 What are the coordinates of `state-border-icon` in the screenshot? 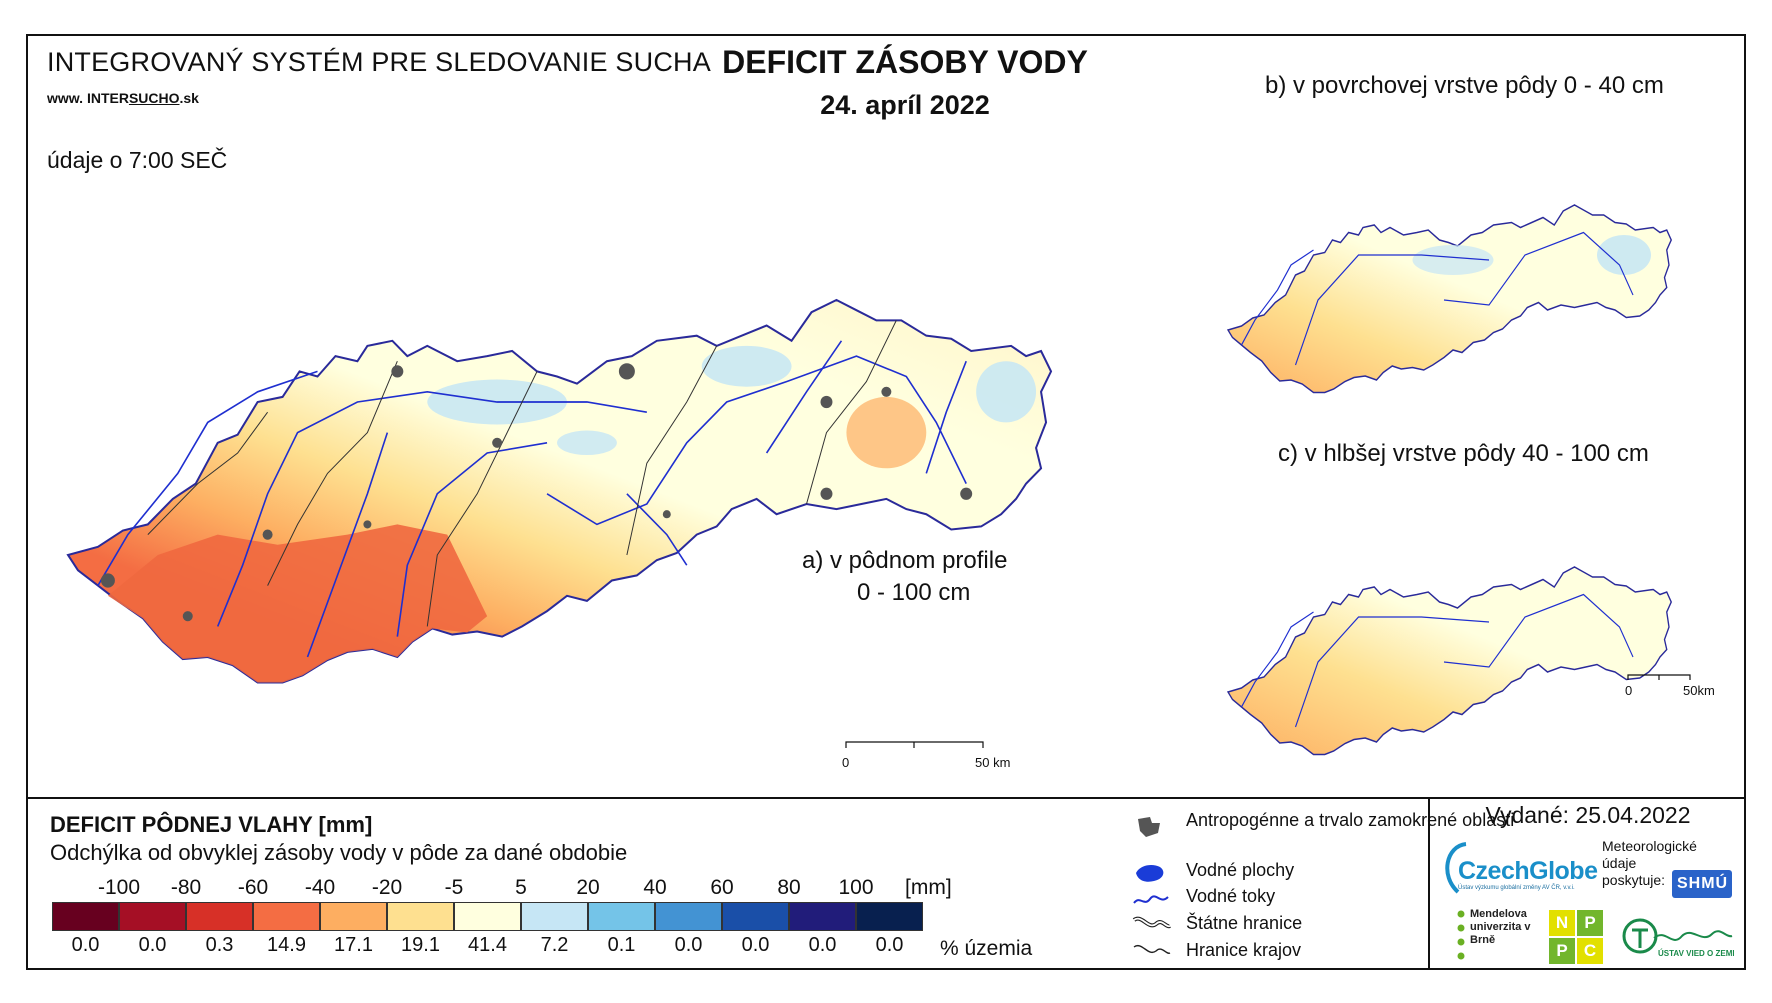 It's located at (1151, 922).